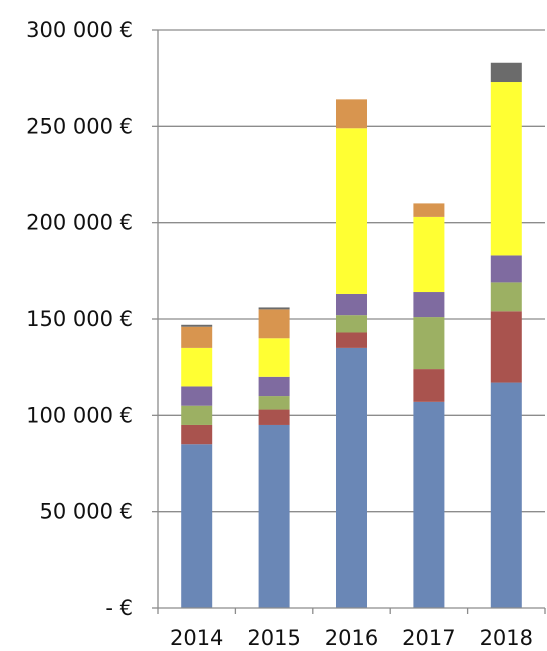 The image size is (547, 651). Describe the element at coordinates (351, 611) in the screenshot. I see `x-axis-ticks` at that location.